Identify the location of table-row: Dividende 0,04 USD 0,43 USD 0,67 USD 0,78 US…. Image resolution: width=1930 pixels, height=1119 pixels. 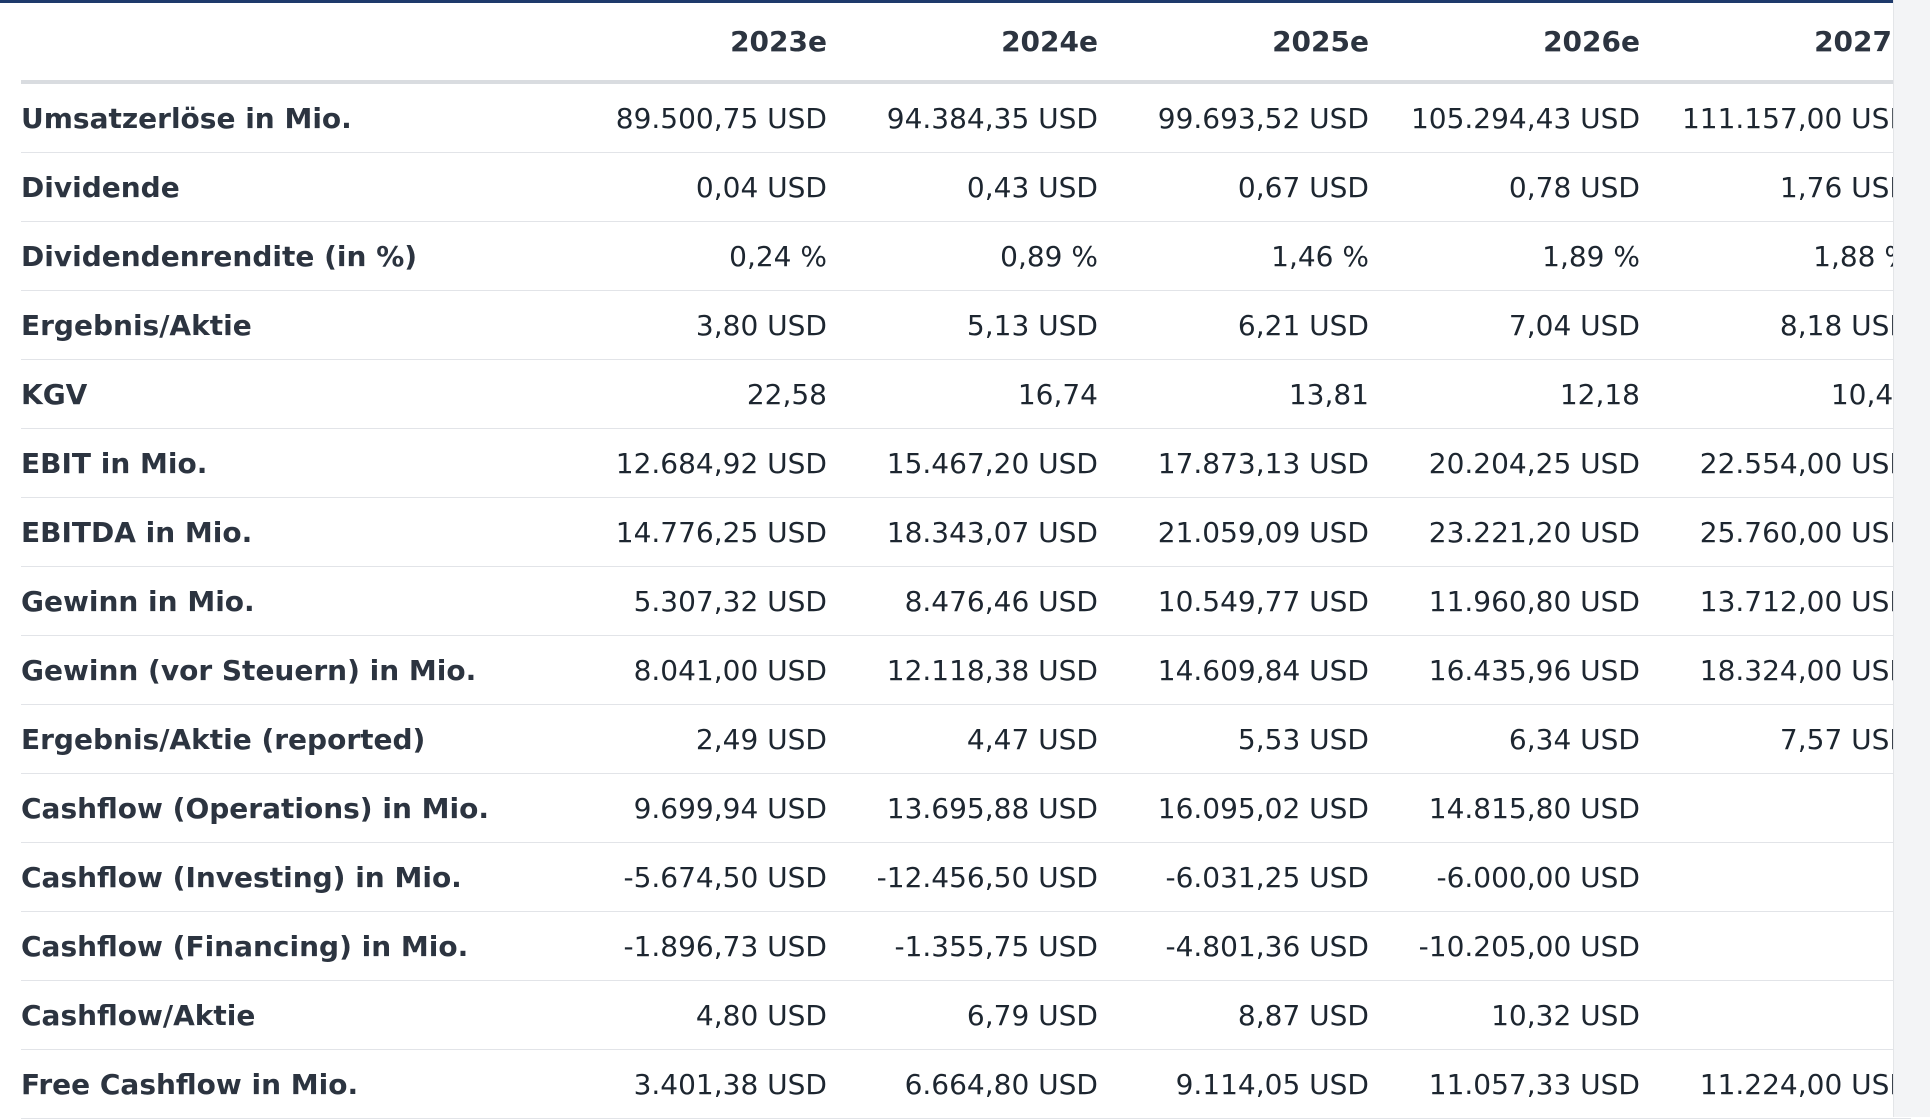
(966, 187).